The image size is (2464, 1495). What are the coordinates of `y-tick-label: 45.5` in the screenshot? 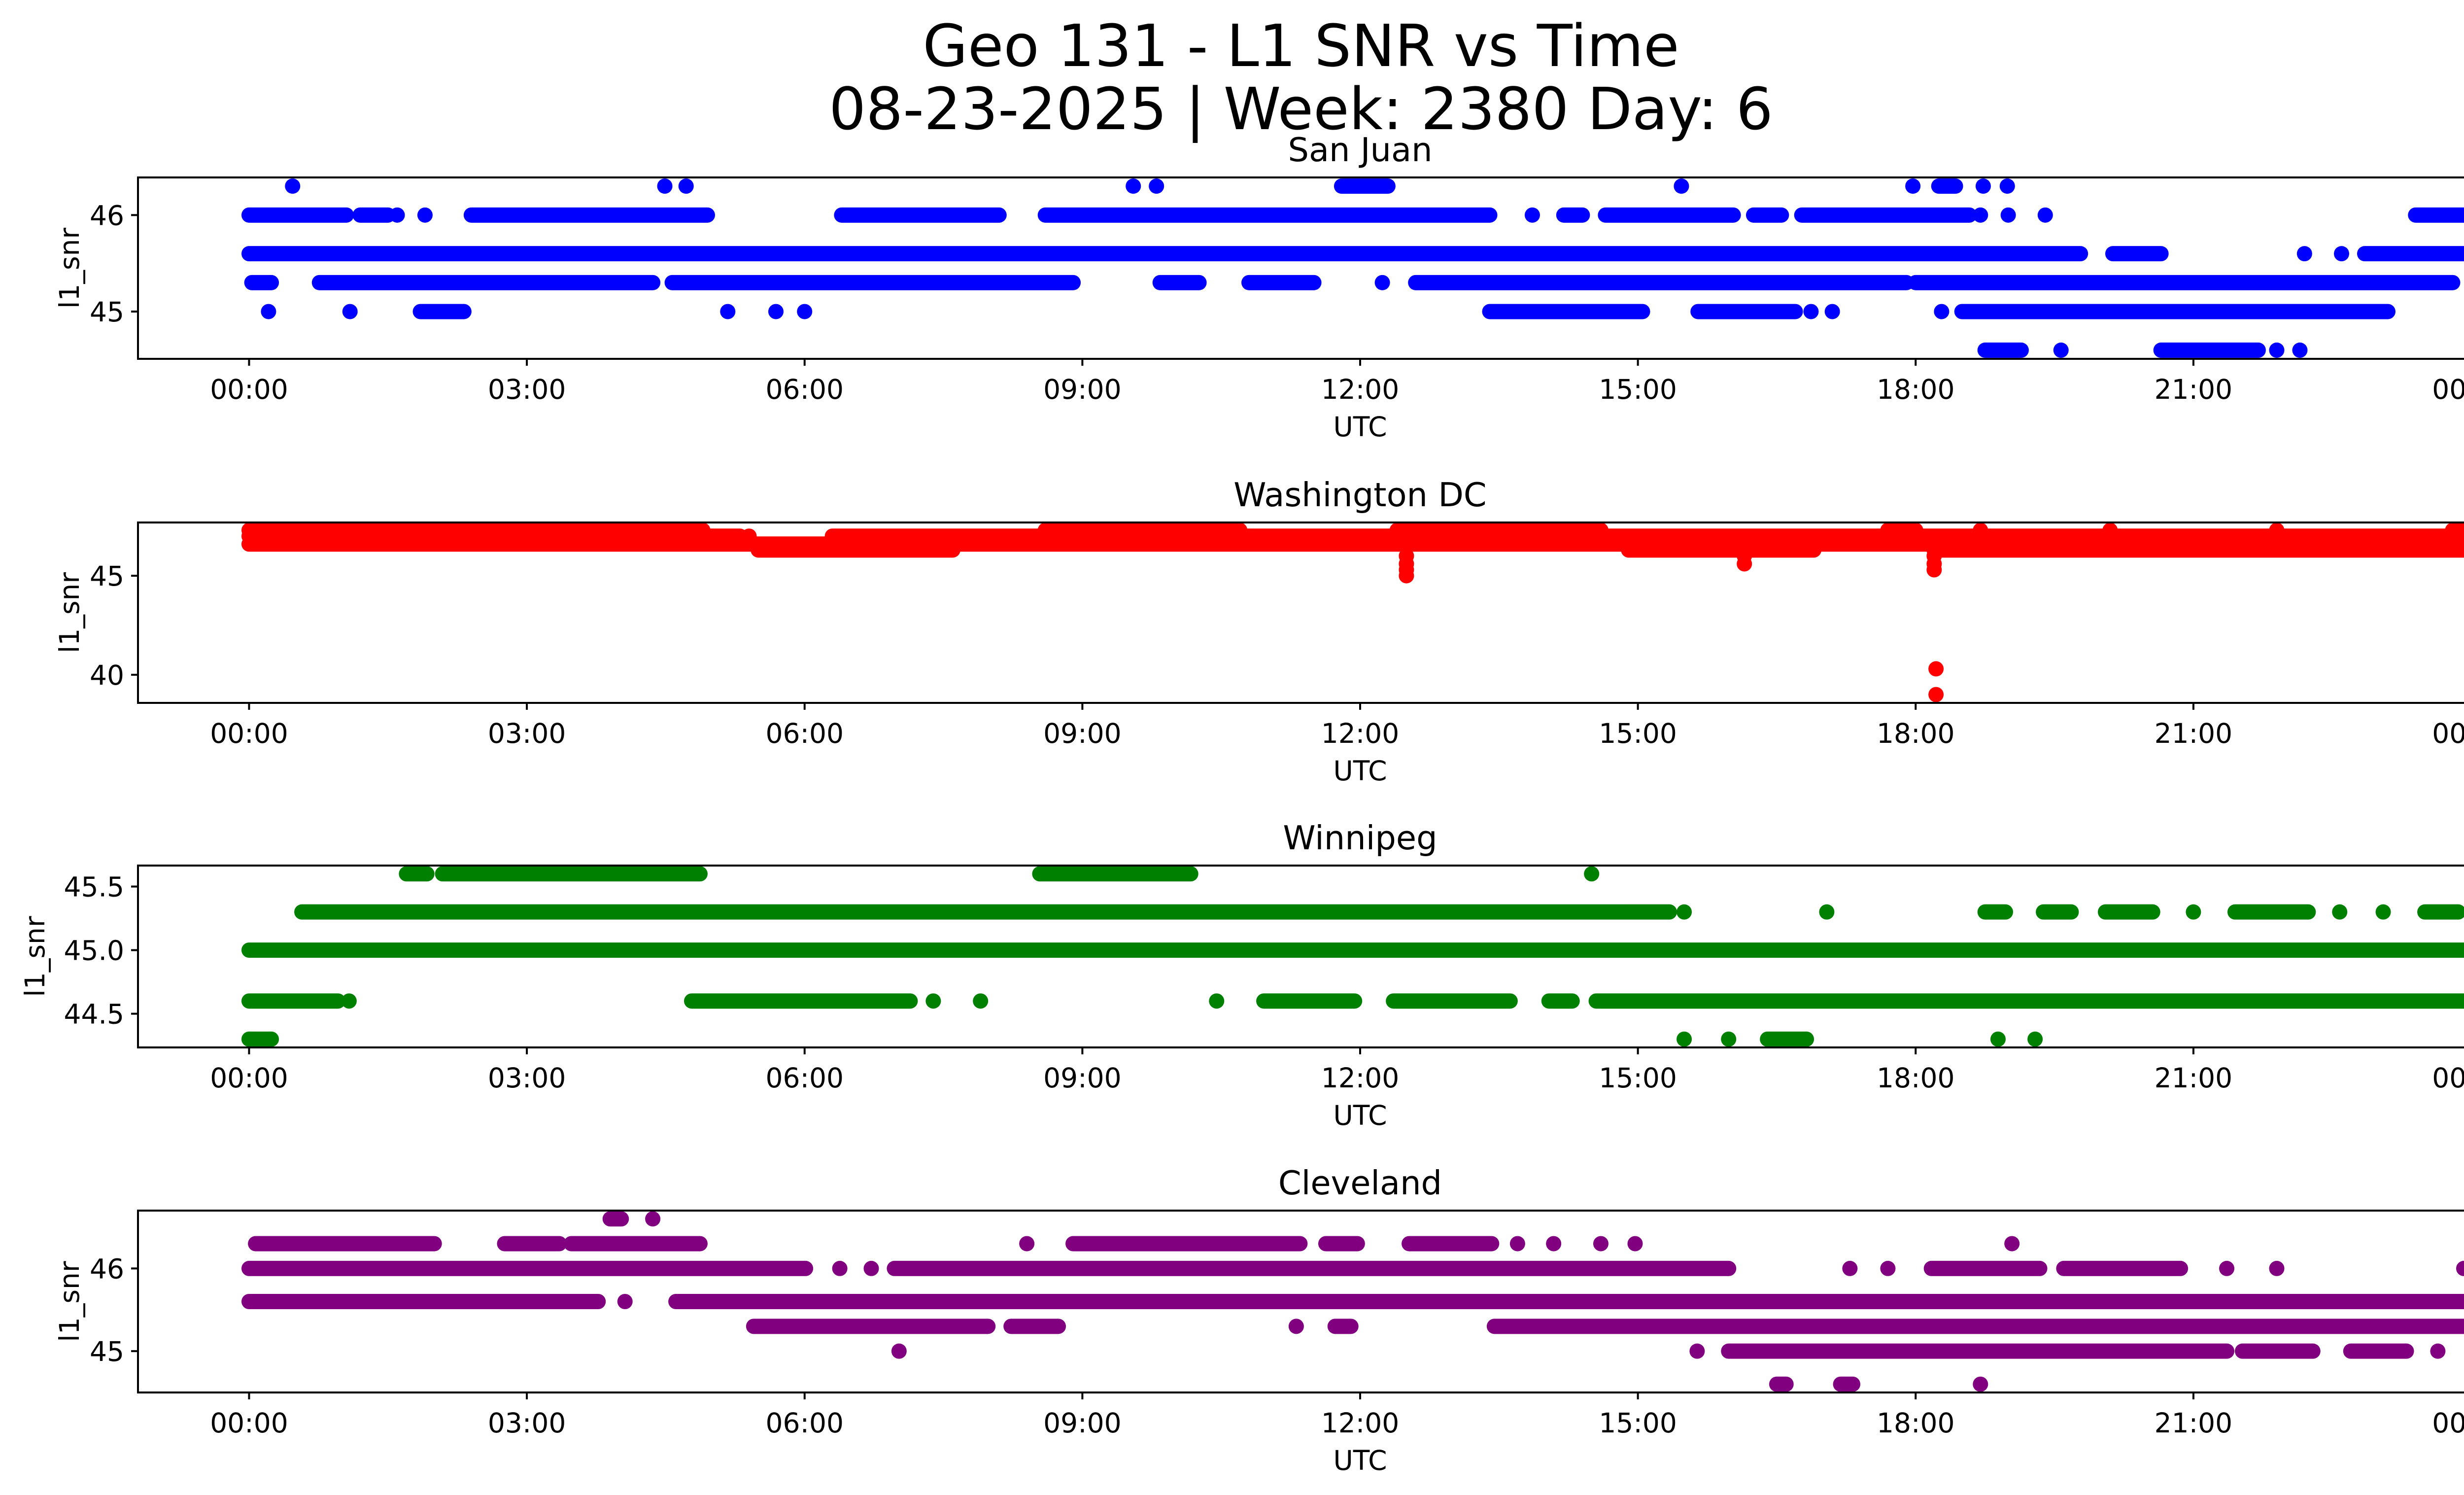 It's located at (94, 887).